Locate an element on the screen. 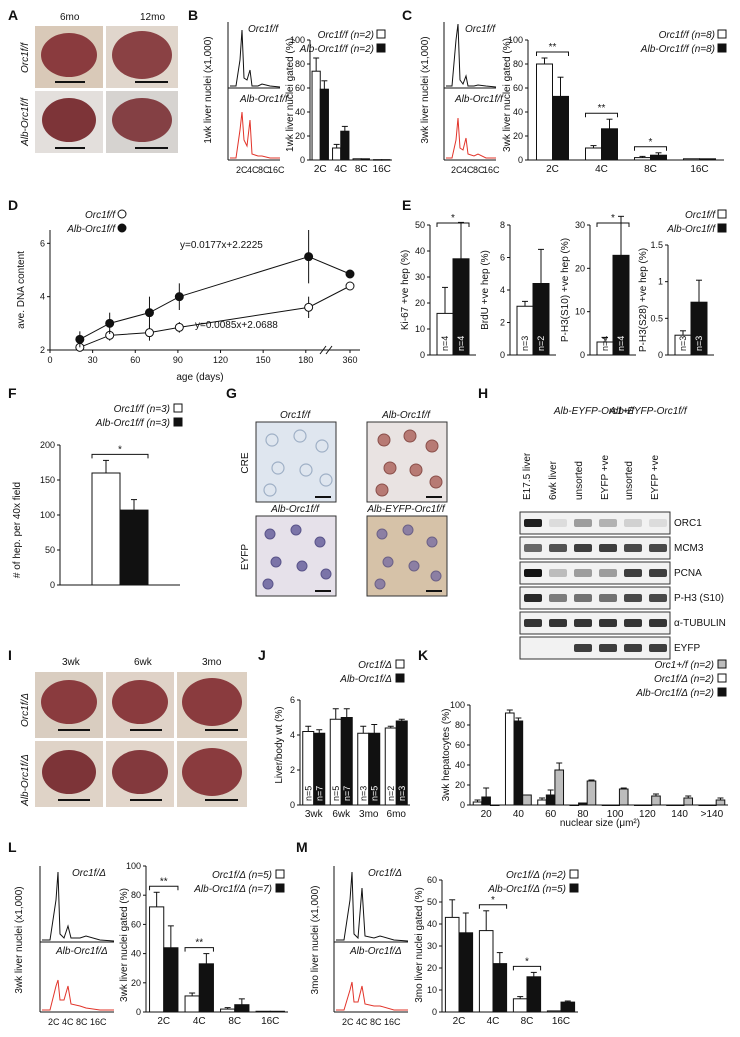 Image resolution: width=740 pixels, height=1037 pixels. svg-text: Orc1f/f is located at coordinates (700, 215).